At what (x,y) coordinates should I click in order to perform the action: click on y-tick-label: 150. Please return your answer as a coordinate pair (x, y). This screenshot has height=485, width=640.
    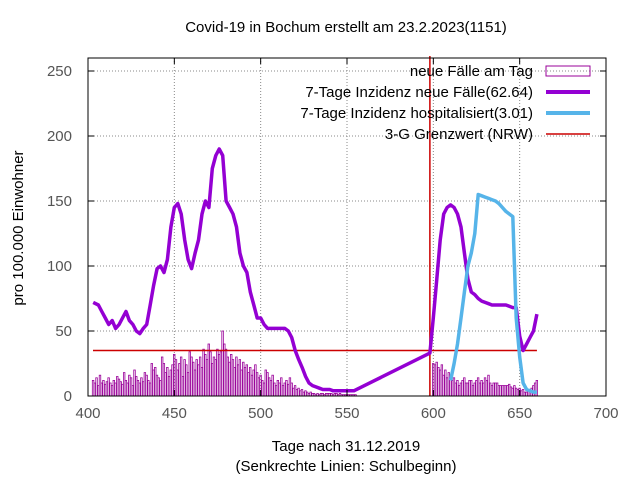
    Looking at the image, I should click on (59, 201).